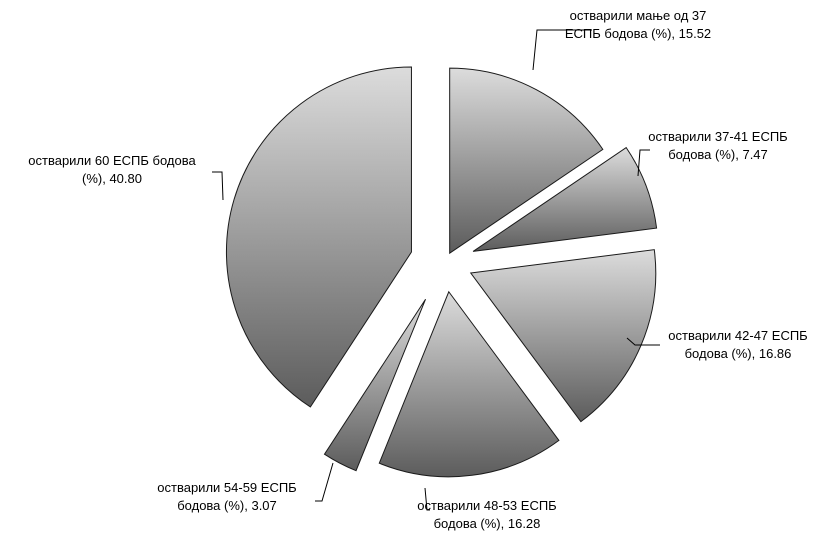 The height and width of the screenshot is (538, 829). Describe the element at coordinates (717, 136) in the screenshot. I see `slice-label-line: остварили 37-41 ЕСПБ` at that location.